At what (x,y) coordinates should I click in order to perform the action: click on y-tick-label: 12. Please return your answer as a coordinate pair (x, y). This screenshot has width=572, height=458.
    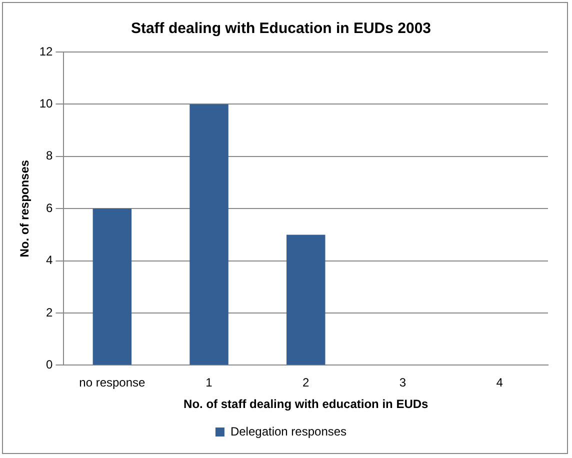
    Looking at the image, I should click on (46, 51).